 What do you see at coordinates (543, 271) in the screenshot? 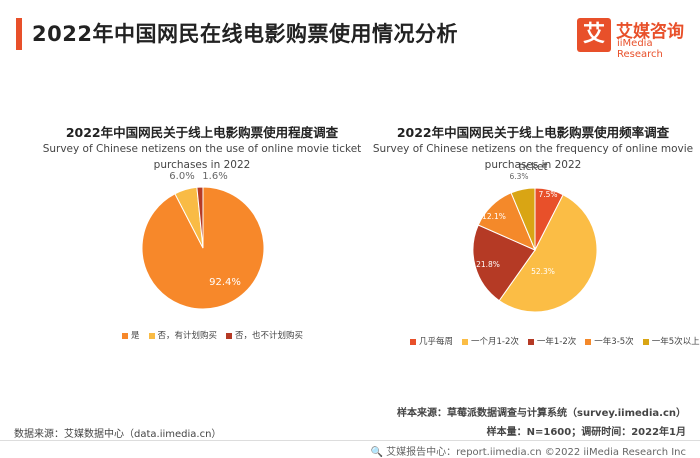
I see `chart2-data-label-1: 52.3%` at bounding box center [543, 271].